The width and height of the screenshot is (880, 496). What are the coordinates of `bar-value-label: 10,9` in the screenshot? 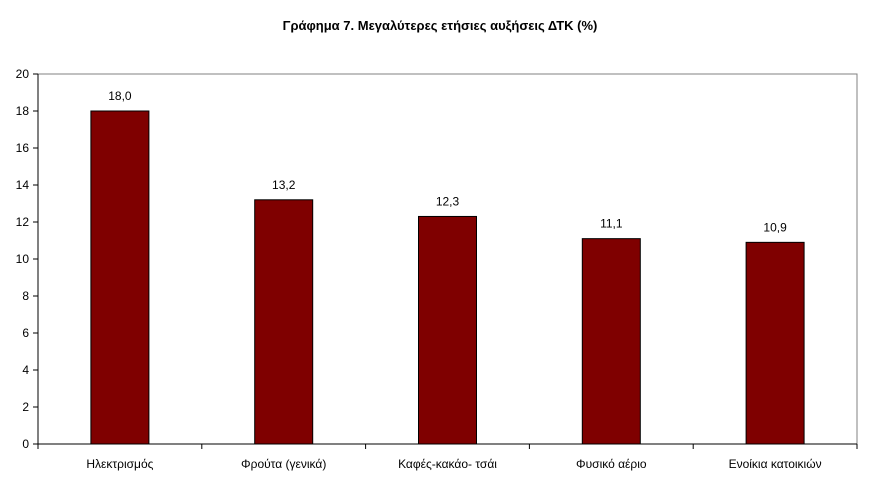 It's located at (775, 227).